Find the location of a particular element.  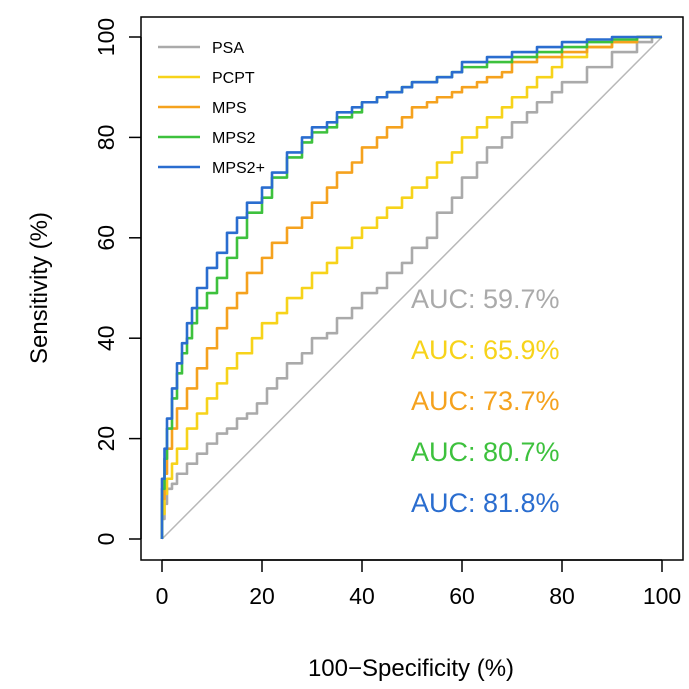

legend: PSA PCPT MPS MPS2 MPS2+ is located at coordinates (211, 108).